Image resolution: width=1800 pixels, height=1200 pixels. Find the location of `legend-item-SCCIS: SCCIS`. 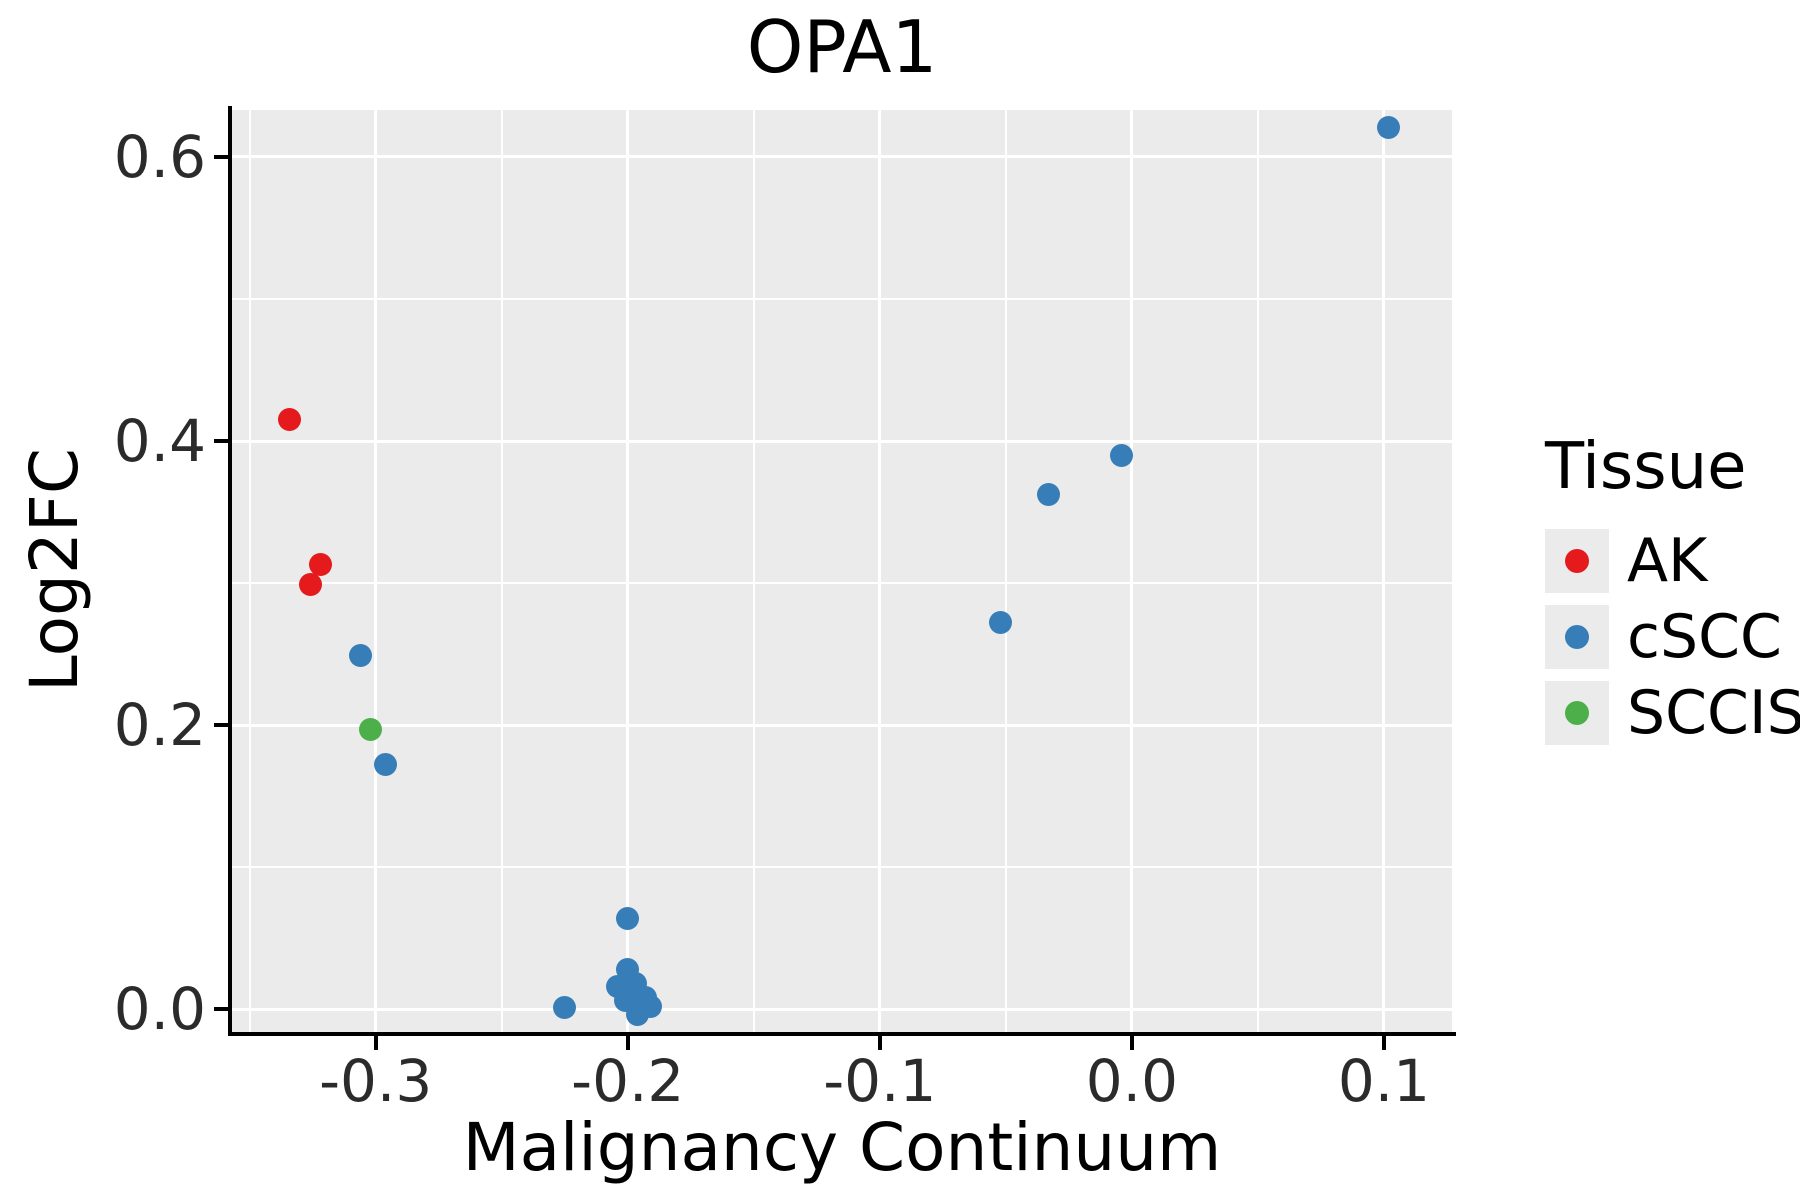

legend-item-SCCIS: SCCIS is located at coordinates (1672, 713).